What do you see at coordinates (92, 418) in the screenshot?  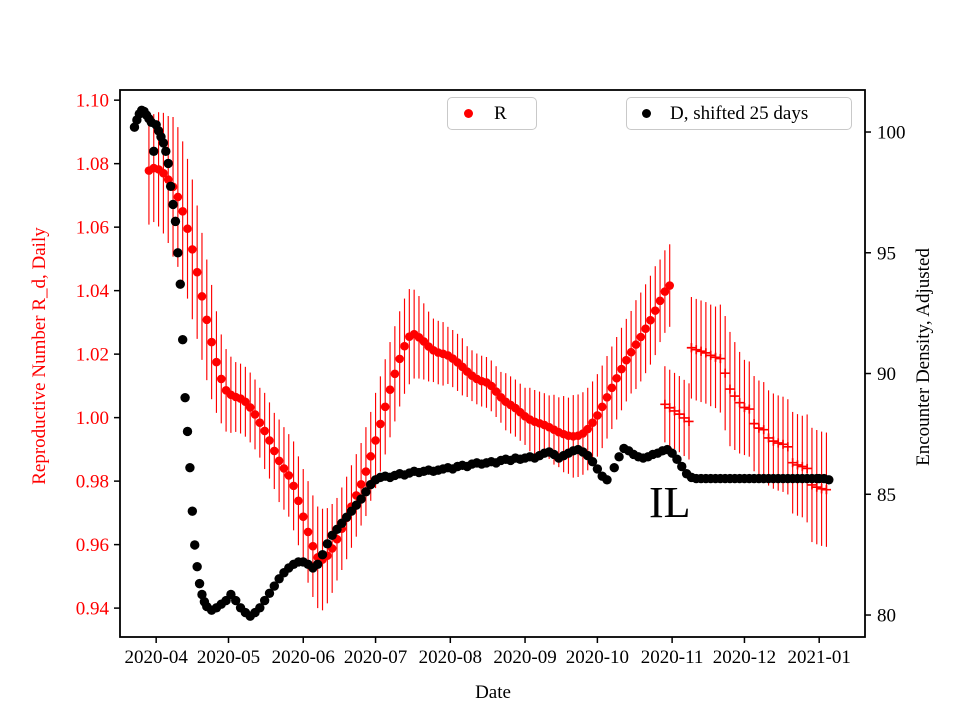 I see `y-left-tick-label: 1.00` at bounding box center [92, 418].